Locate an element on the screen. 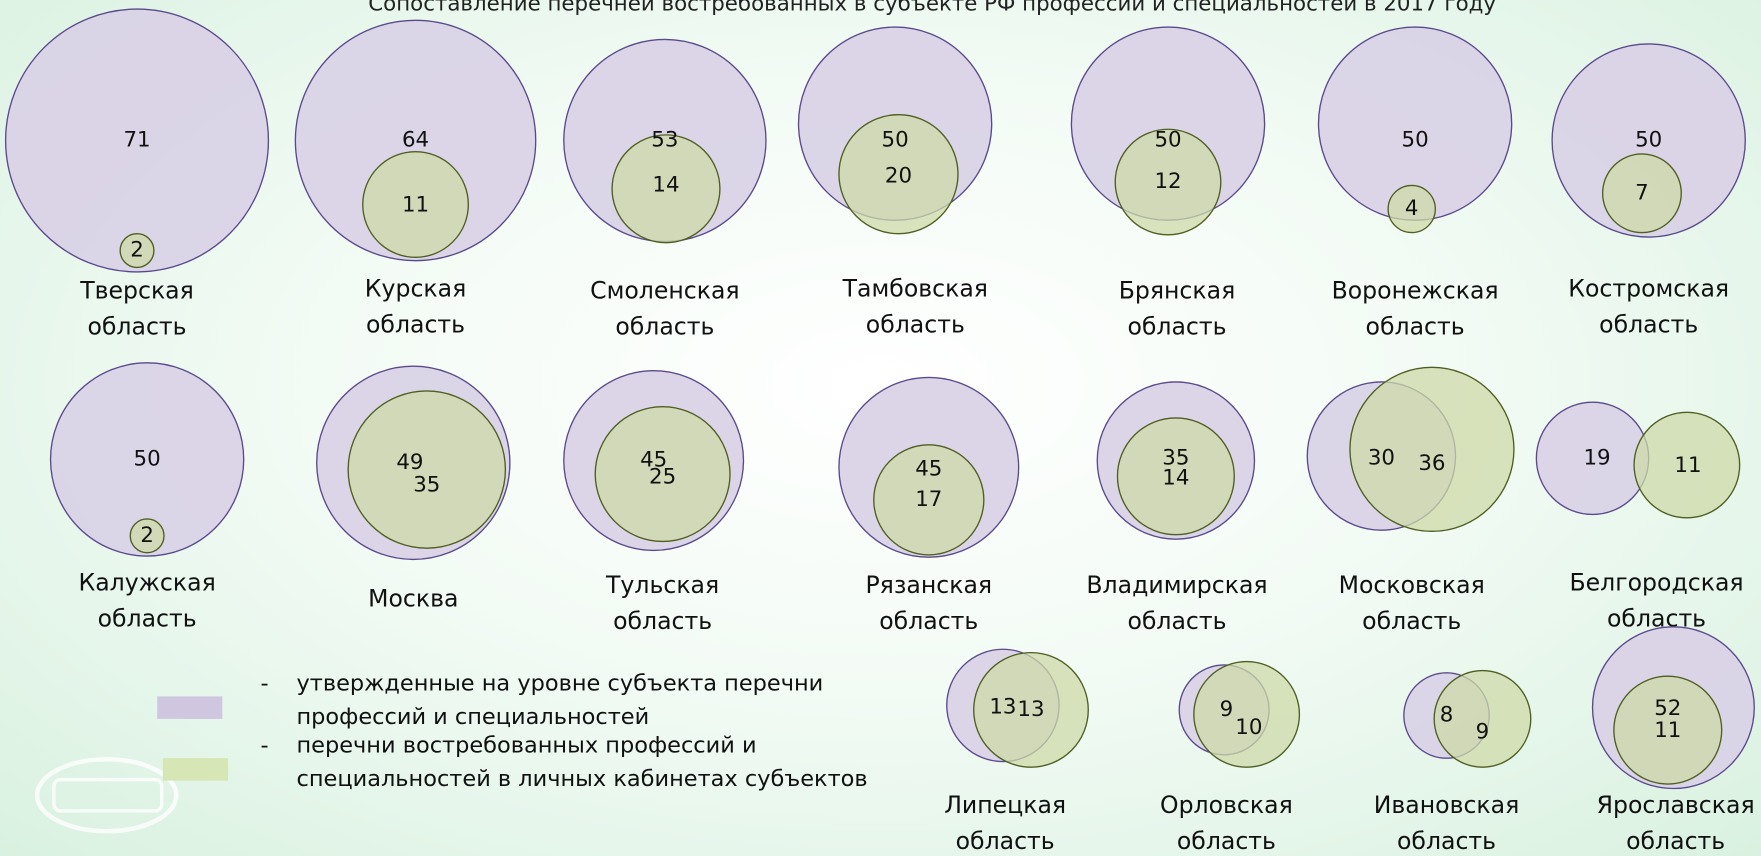 This screenshot has width=1761, height=856. region-name: Белгородская is located at coordinates (1656, 583).